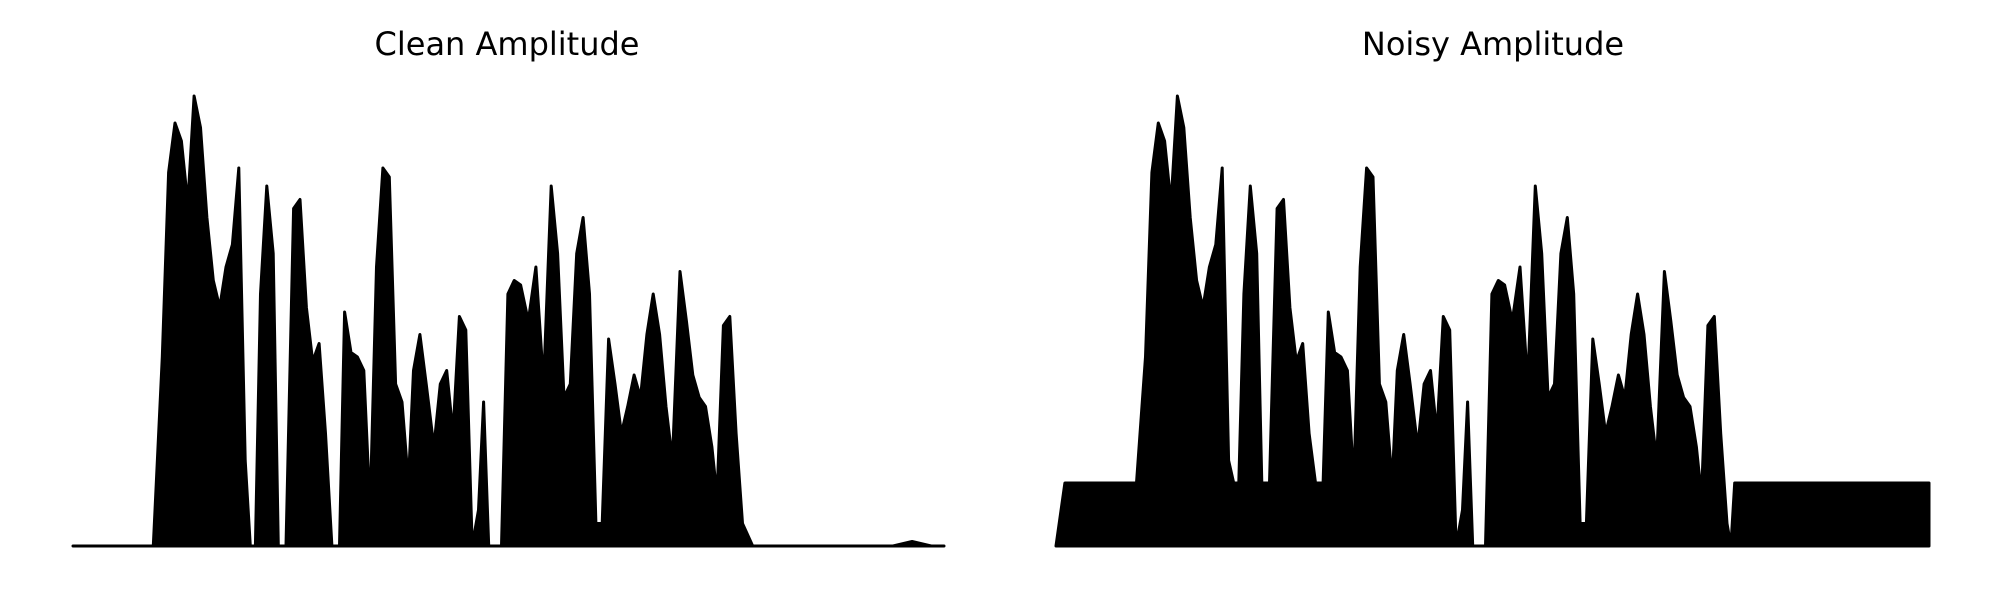 The image size is (2000, 600). Describe the element at coordinates (1493, 44) in the screenshot. I see `chart-title: Noisy Amplitude` at that location.